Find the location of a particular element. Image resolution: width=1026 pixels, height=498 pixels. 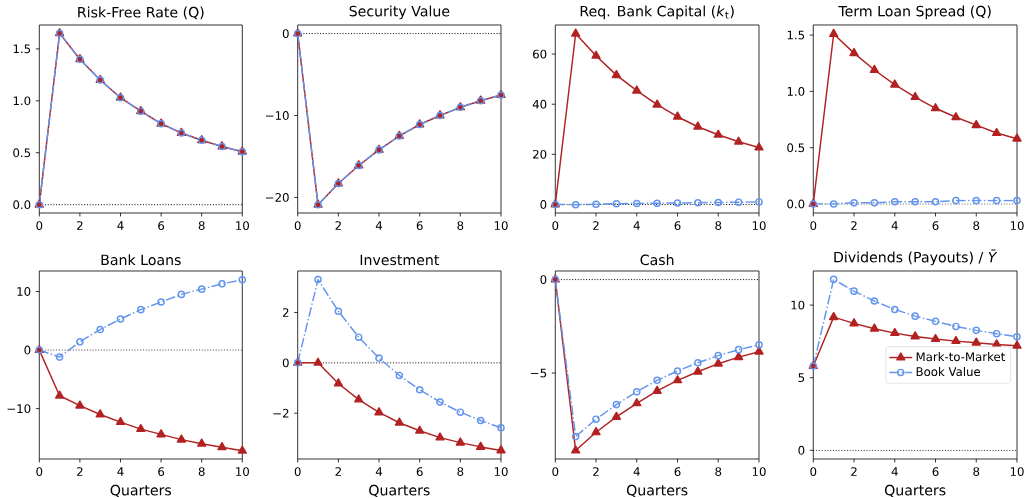

y-tick-label: −2 is located at coordinates (281, 413).